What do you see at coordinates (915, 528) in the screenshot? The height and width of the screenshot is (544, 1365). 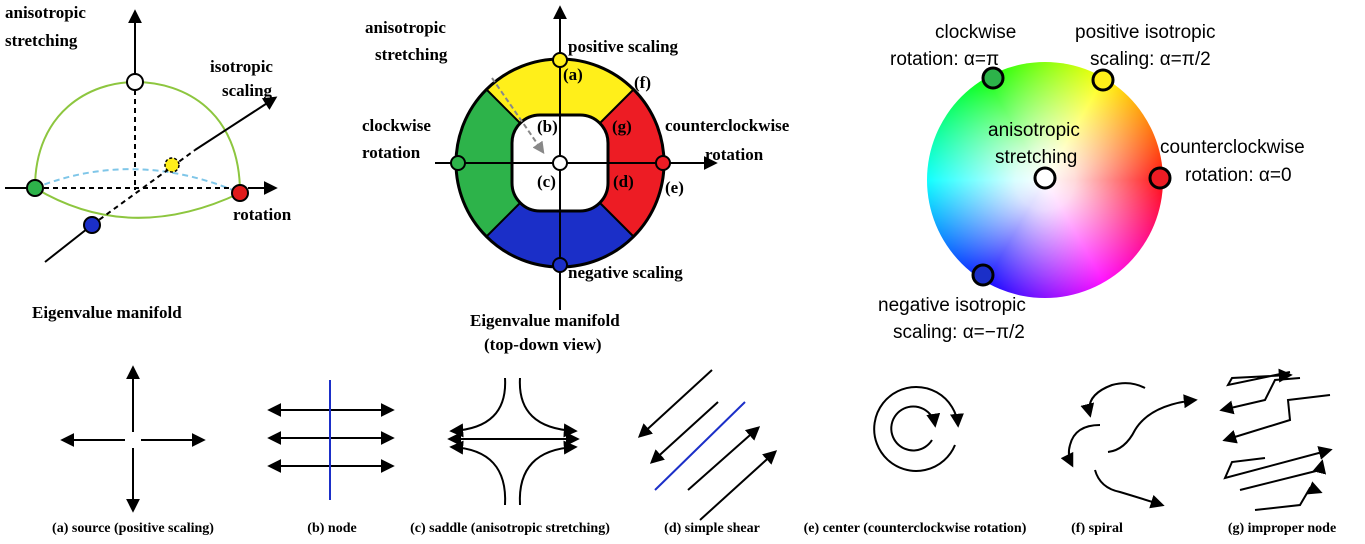 I see `caption: (e) center (counterclockwise rotation)` at bounding box center [915, 528].